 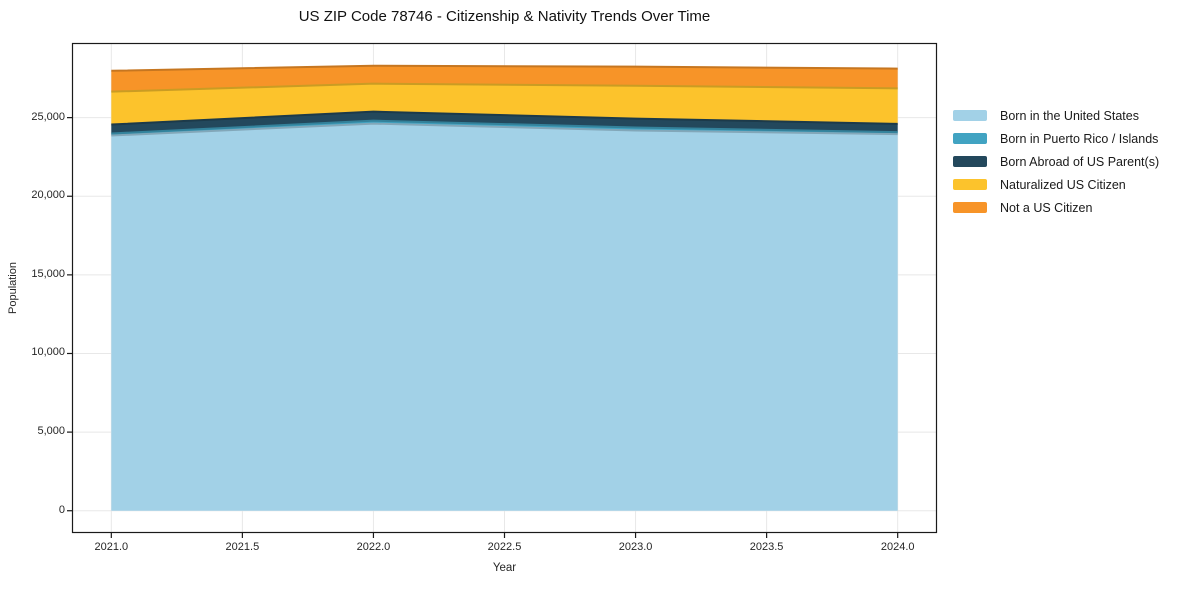 What do you see at coordinates (1069, 115) in the screenshot?
I see `legend-item-label: Born in the United States` at bounding box center [1069, 115].